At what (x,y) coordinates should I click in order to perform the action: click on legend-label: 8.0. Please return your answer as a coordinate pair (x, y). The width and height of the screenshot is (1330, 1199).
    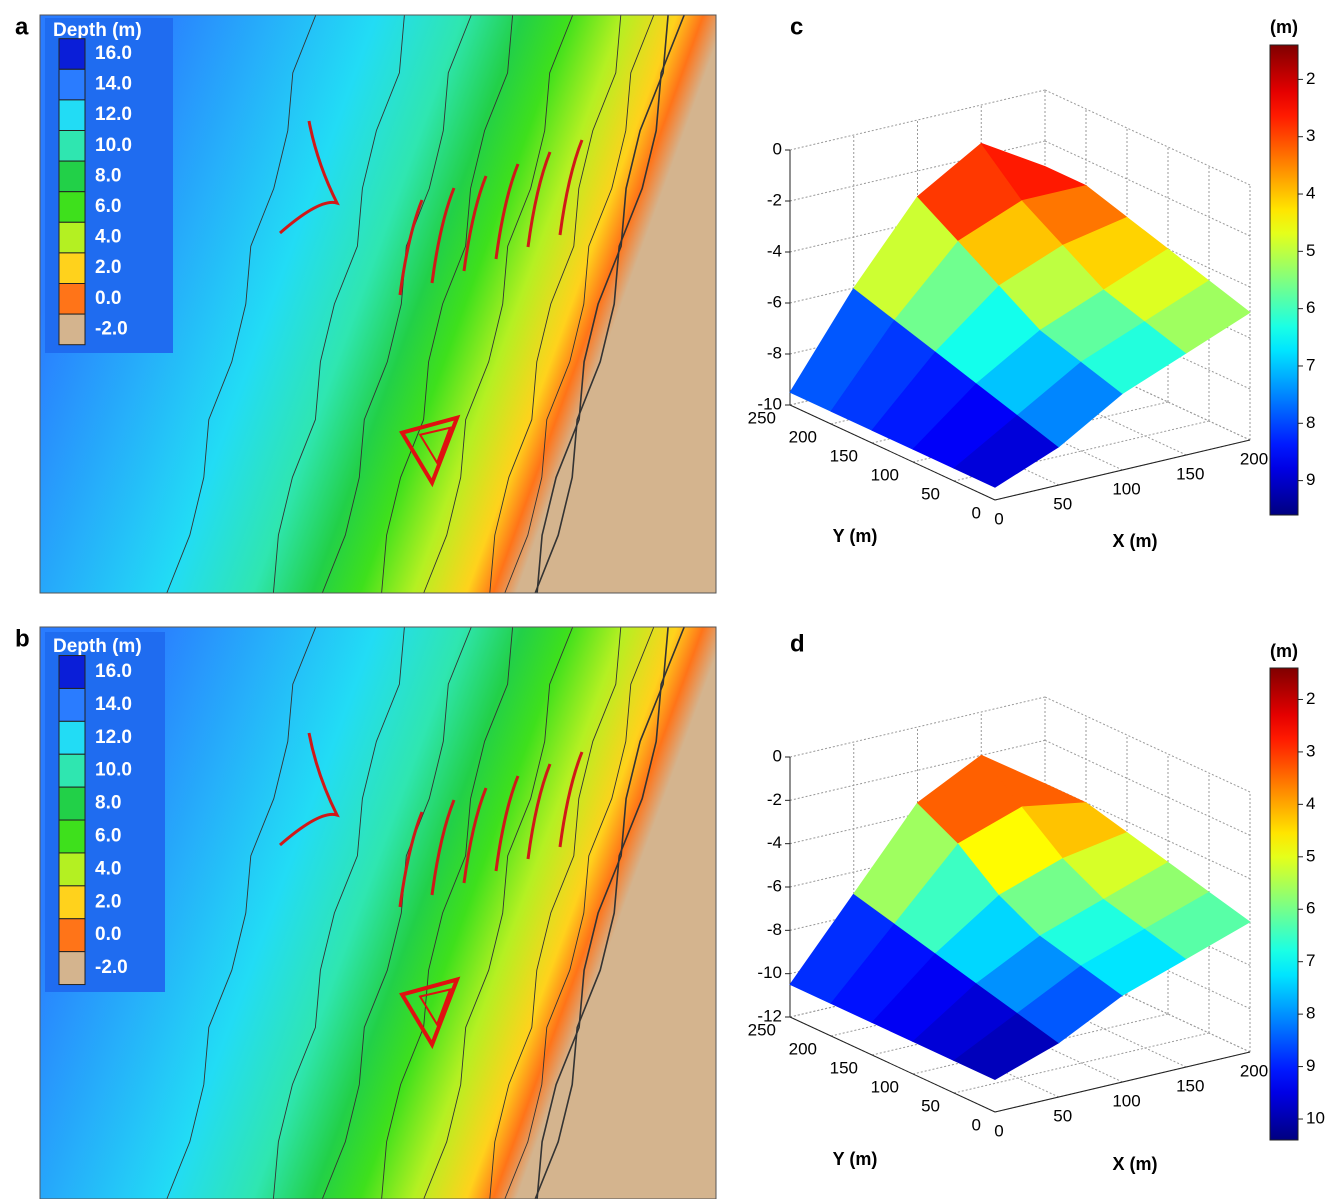
    Looking at the image, I should click on (108, 175).